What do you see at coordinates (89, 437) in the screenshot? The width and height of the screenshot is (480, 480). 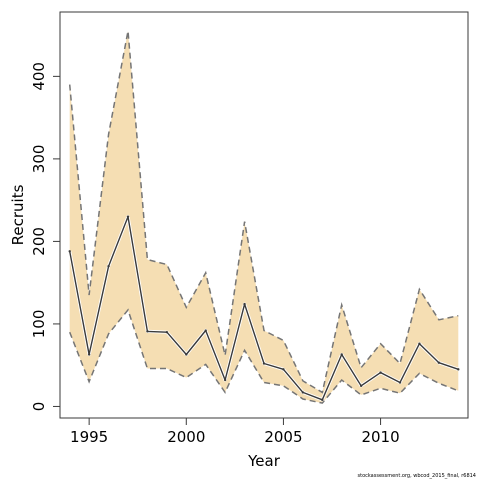 I see `x-tick-label-1995: 1995` at bounding box center [89, 437].